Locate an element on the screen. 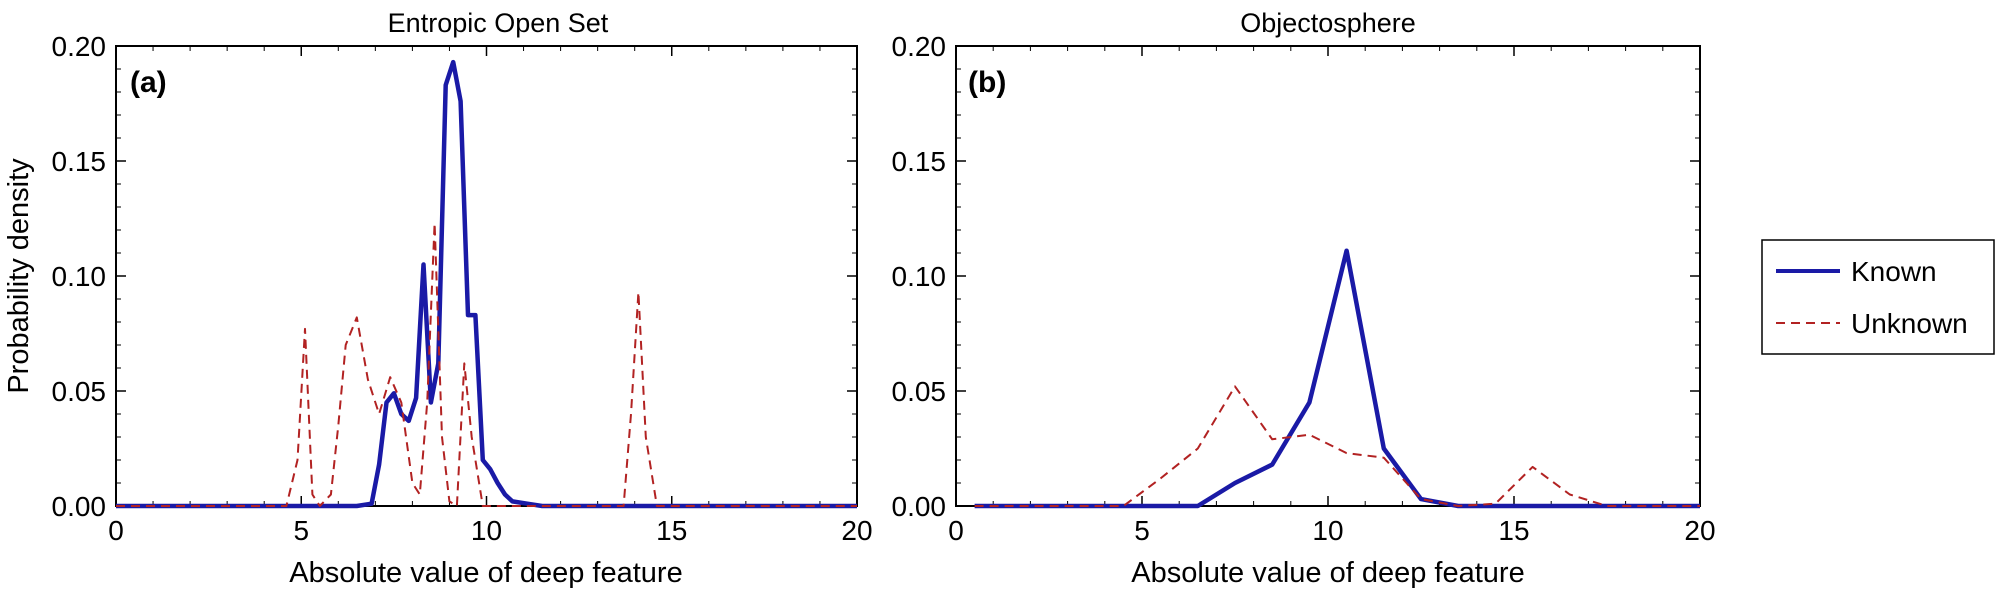  legend: Known Unknown is located at coordinates (1878, 297).